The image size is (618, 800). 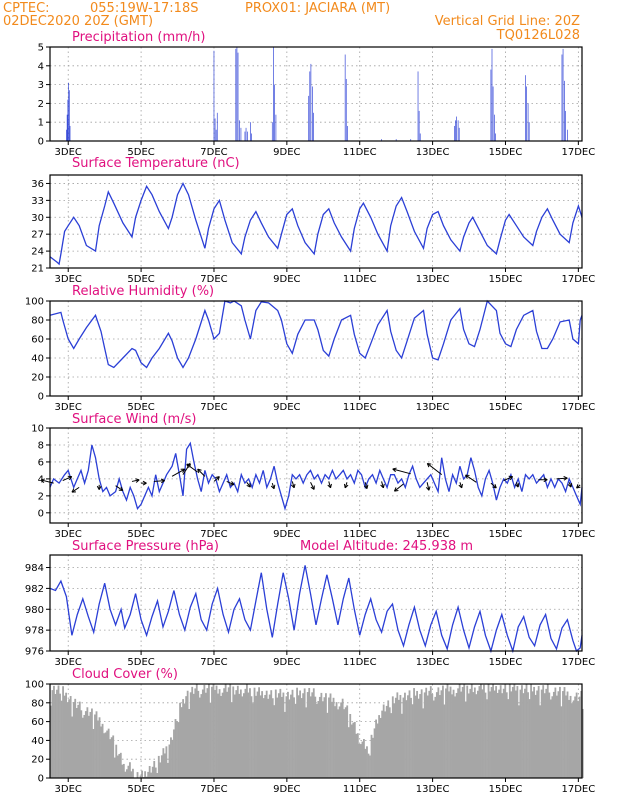 What do you see at coordinates (41, 462) in the screenshot?
I see `y-tick-label: 6` at bounding box center [41, 462].